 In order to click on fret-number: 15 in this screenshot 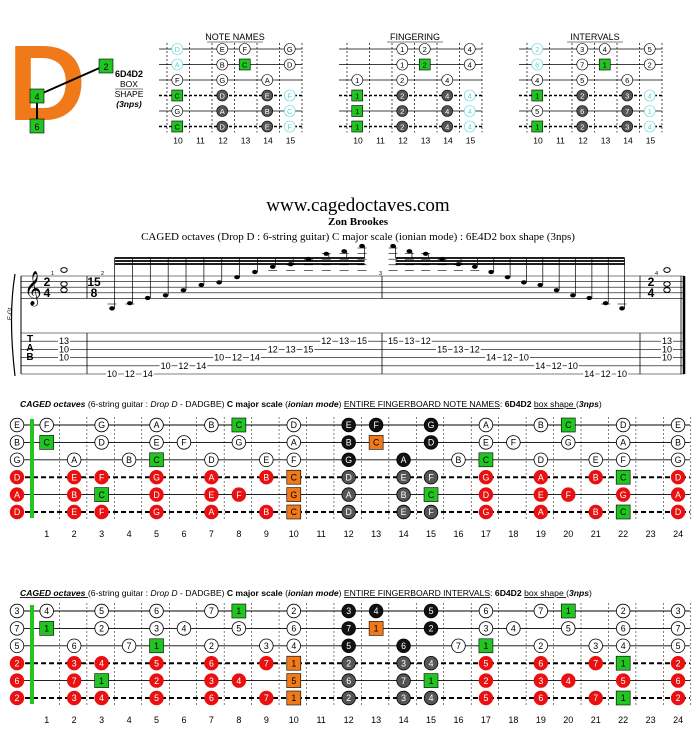, I will do `click(431, 720)`.